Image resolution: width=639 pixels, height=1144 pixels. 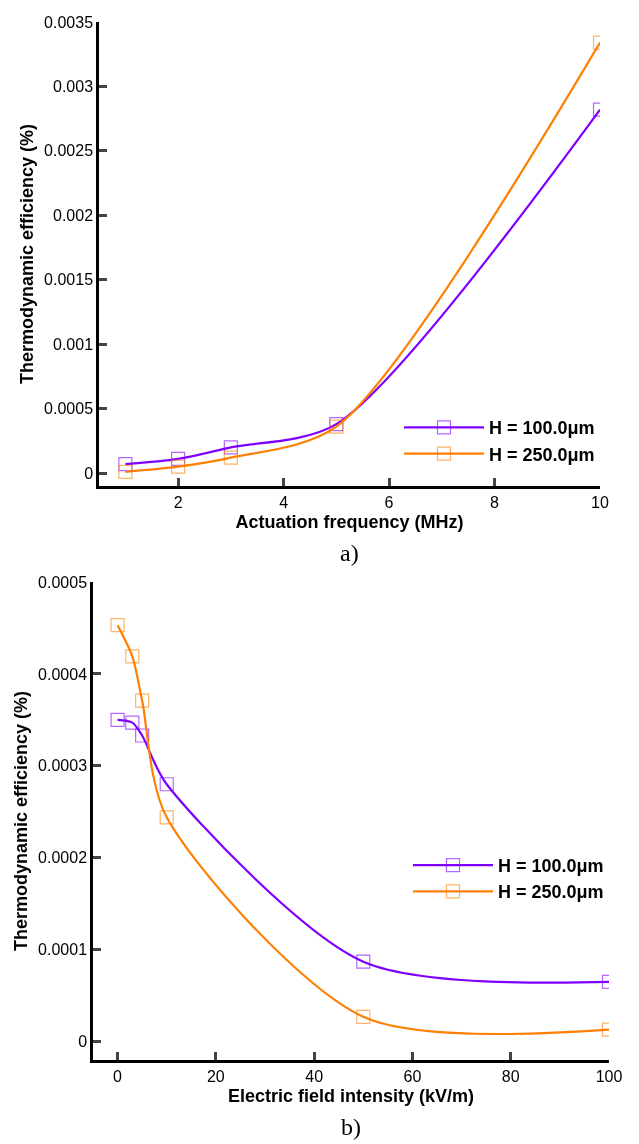 What do you see at coordinates (351, 1127) in the screenshot?
I see `text: b)` at bounding box center [351, 1127].